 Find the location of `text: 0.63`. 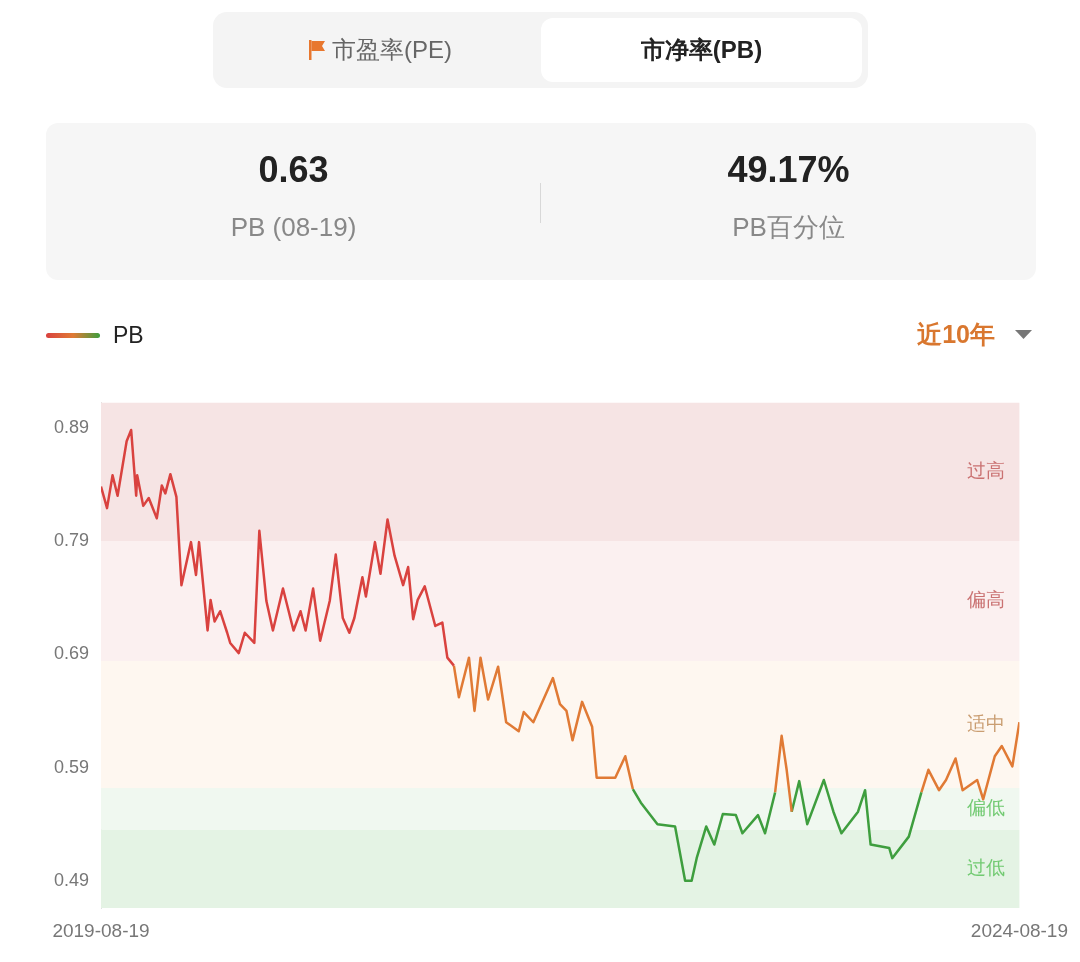

text: 0.63 is located at coordinates (293, 170).